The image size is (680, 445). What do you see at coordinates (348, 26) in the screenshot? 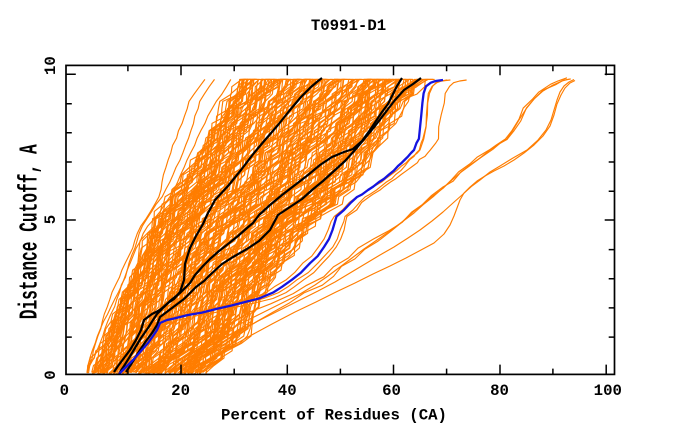
I see `svg-text: T0991-D1` at bounding box center [348, 26].